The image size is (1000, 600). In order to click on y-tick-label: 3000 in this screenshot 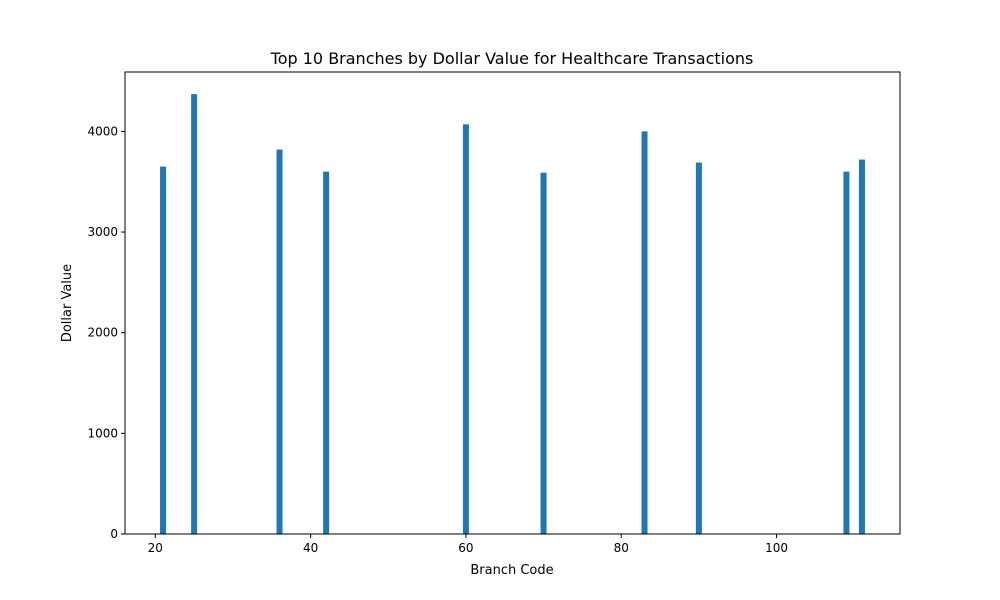, I will do `click(102, 232)`.